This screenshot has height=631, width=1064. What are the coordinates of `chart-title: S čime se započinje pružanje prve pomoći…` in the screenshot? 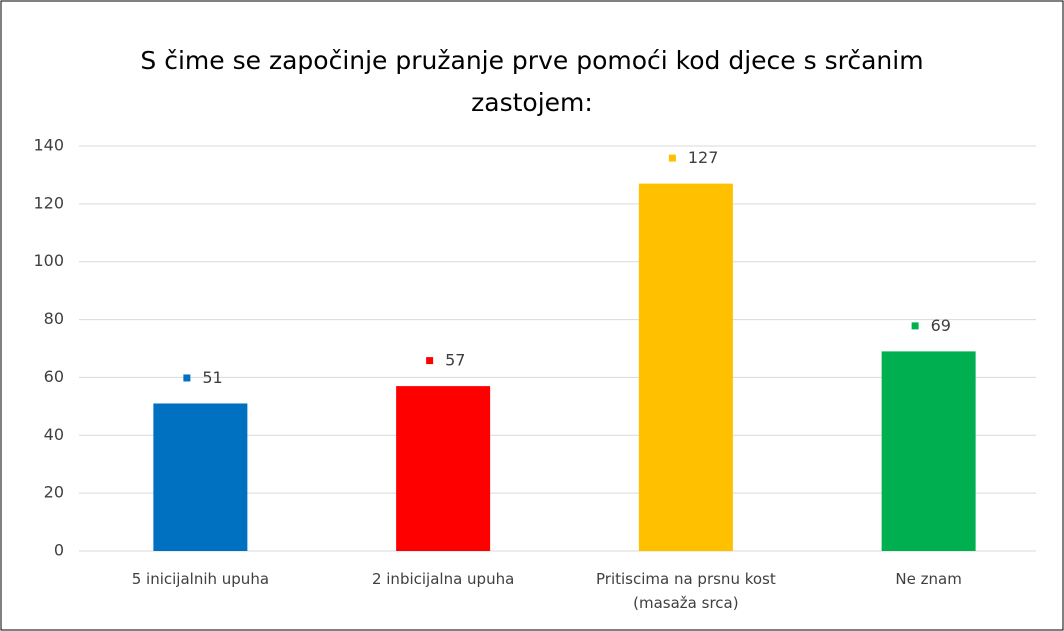 It's located at (532, 81).